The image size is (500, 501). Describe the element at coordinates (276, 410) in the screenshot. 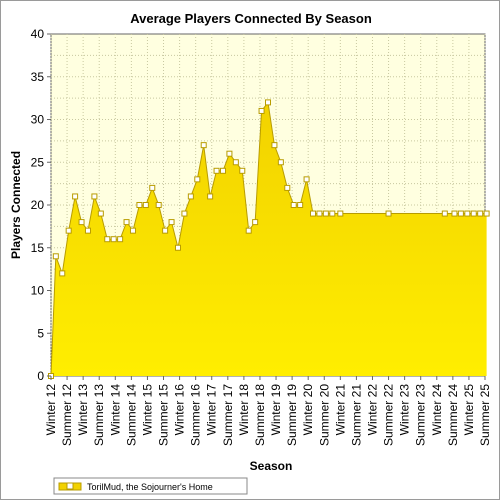

I see `x-tick-label: Winter 19` at that location.